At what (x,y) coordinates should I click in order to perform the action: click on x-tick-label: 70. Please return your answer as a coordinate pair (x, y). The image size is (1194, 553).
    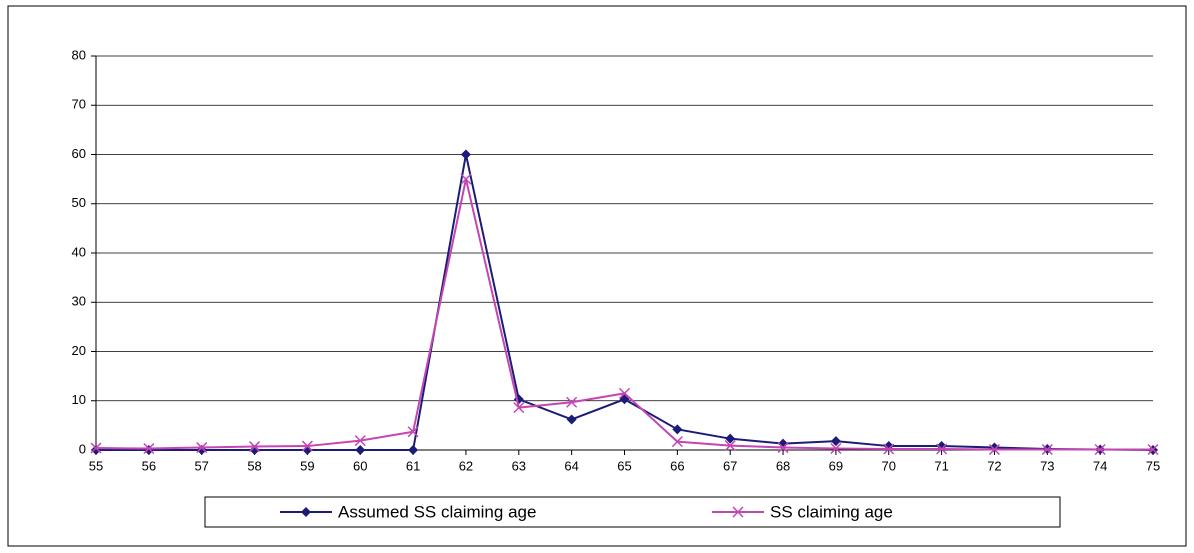
    Looking at the image, I should click on (889, 465).